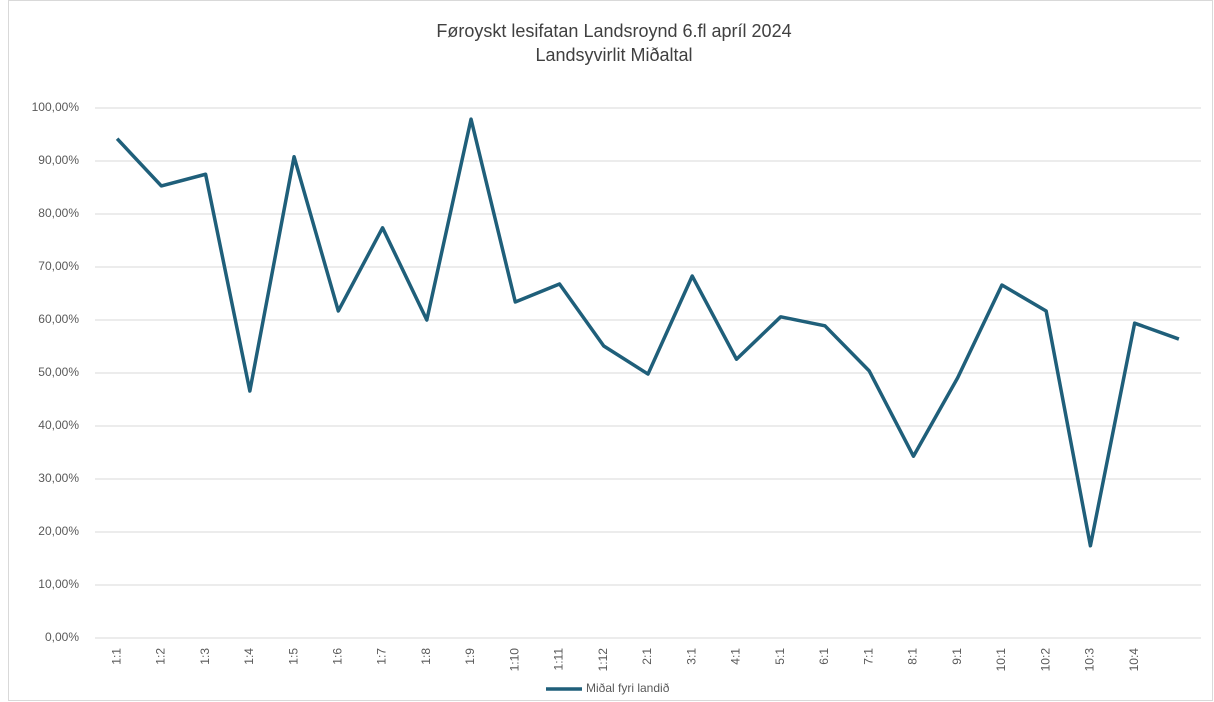  Describe the element at coordinates (161, 656) in the screenshot. I see `x-tick-label: 1:2` at that location.